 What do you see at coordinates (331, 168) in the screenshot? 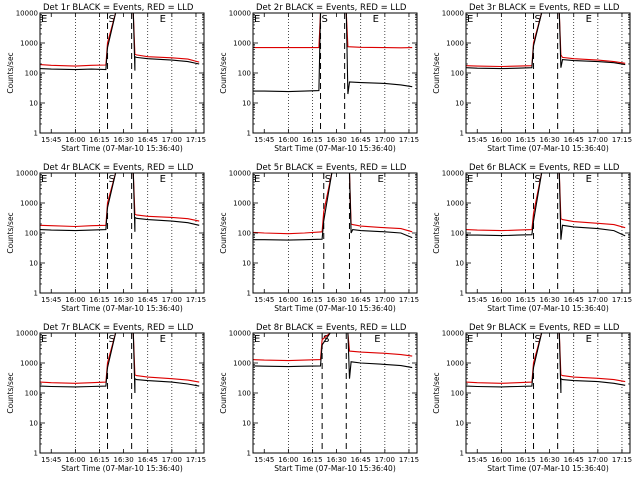
I see `panel-title: Det 5r BLACK = Events, RED = LLD` at bounding box center [331, 168].